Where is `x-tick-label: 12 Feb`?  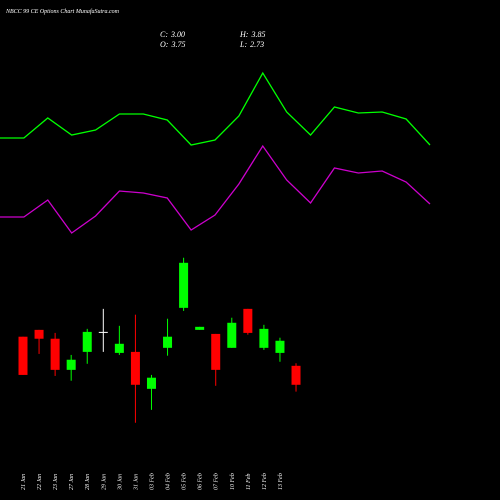
x-tick-label: 12 Feb is located at coordinates (265, 481).